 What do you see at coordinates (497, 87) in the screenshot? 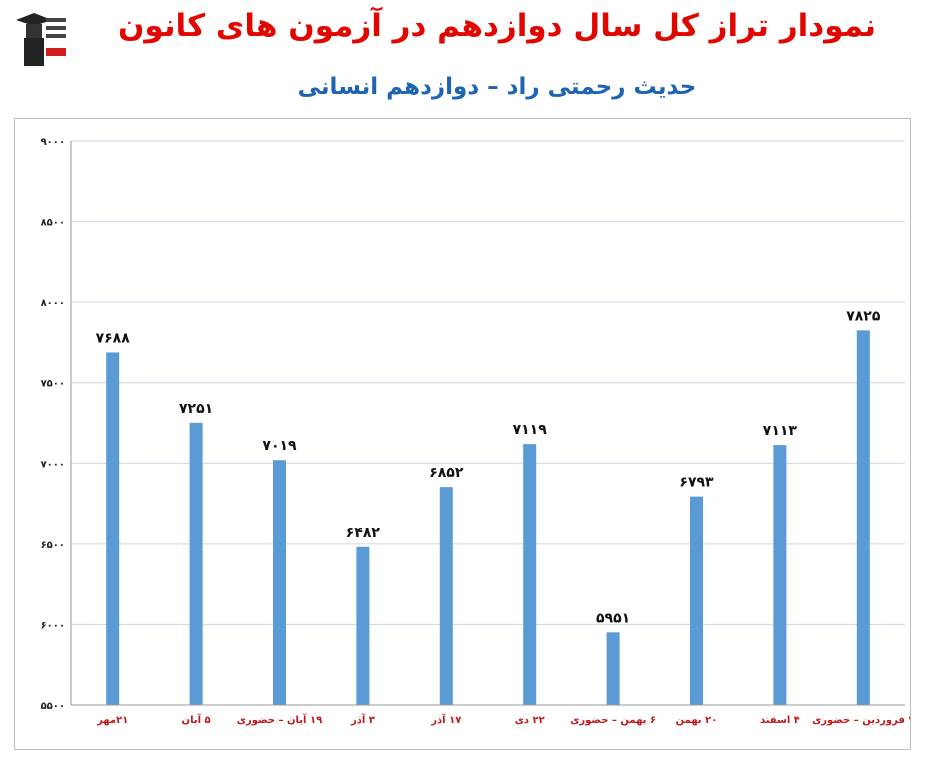
I see `chart-subtitle: حدیث رحمتی راد – دوازدهم انسانی` at bounding box center [497, 87].